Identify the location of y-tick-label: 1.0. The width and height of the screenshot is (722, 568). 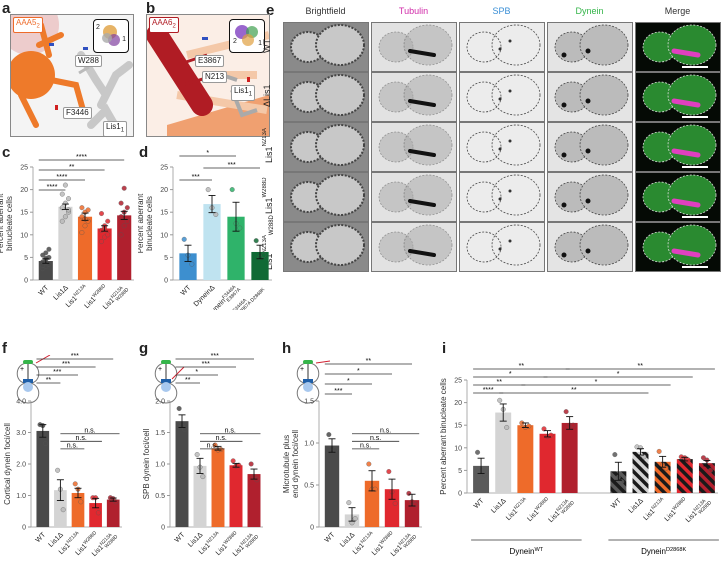
(21, 496).